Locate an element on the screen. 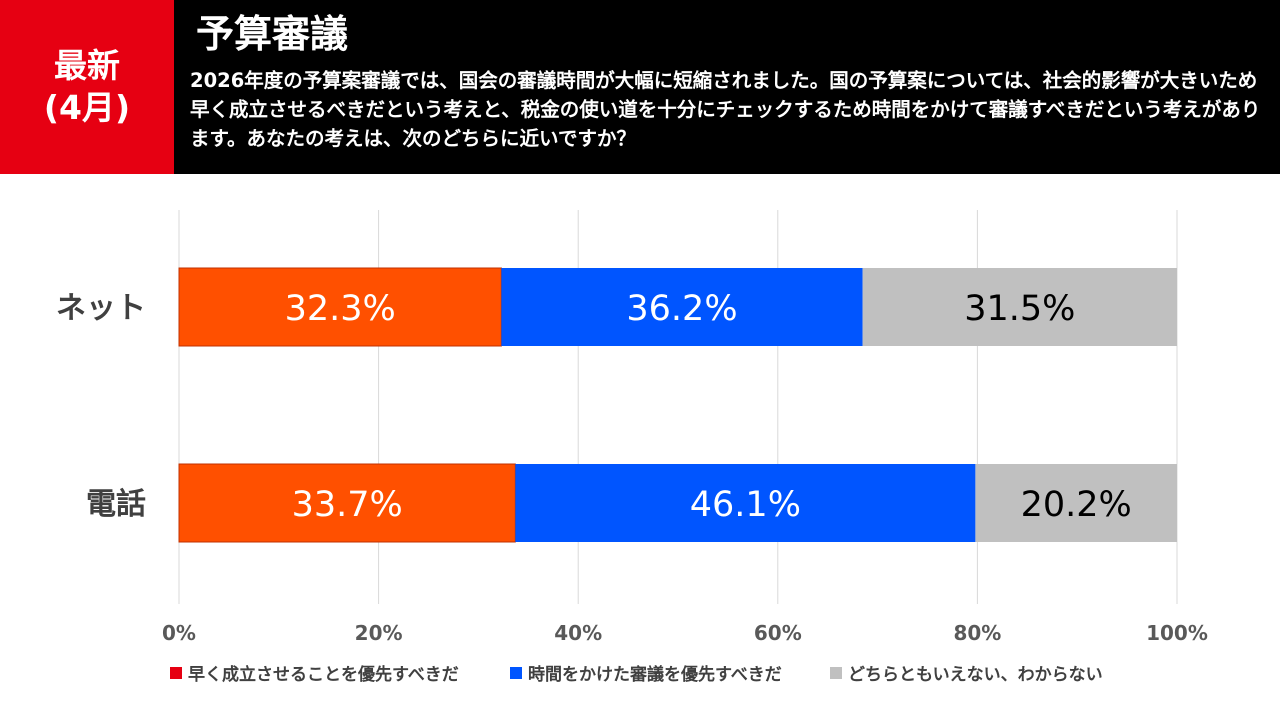 Image resolution: width=1280 pixels, height=720 pixels. x-tick-label-1: 20% is located at coordinates (379, 633).